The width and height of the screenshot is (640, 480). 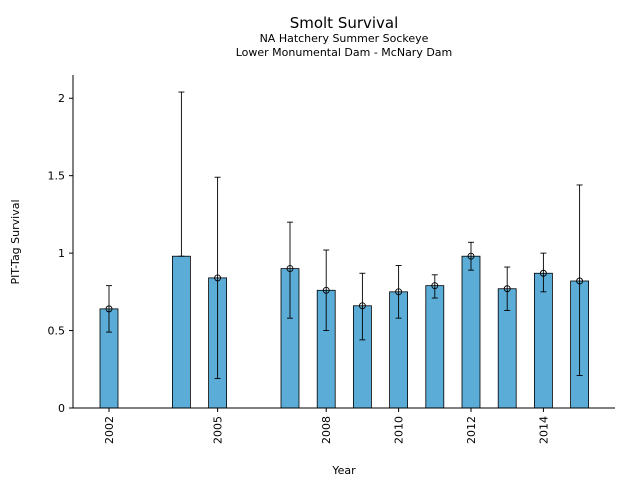 What do you see at coordinates (471, 430) in the screenshot?
I see `x-tick-label: 2012` at bounding box center [471, 430].